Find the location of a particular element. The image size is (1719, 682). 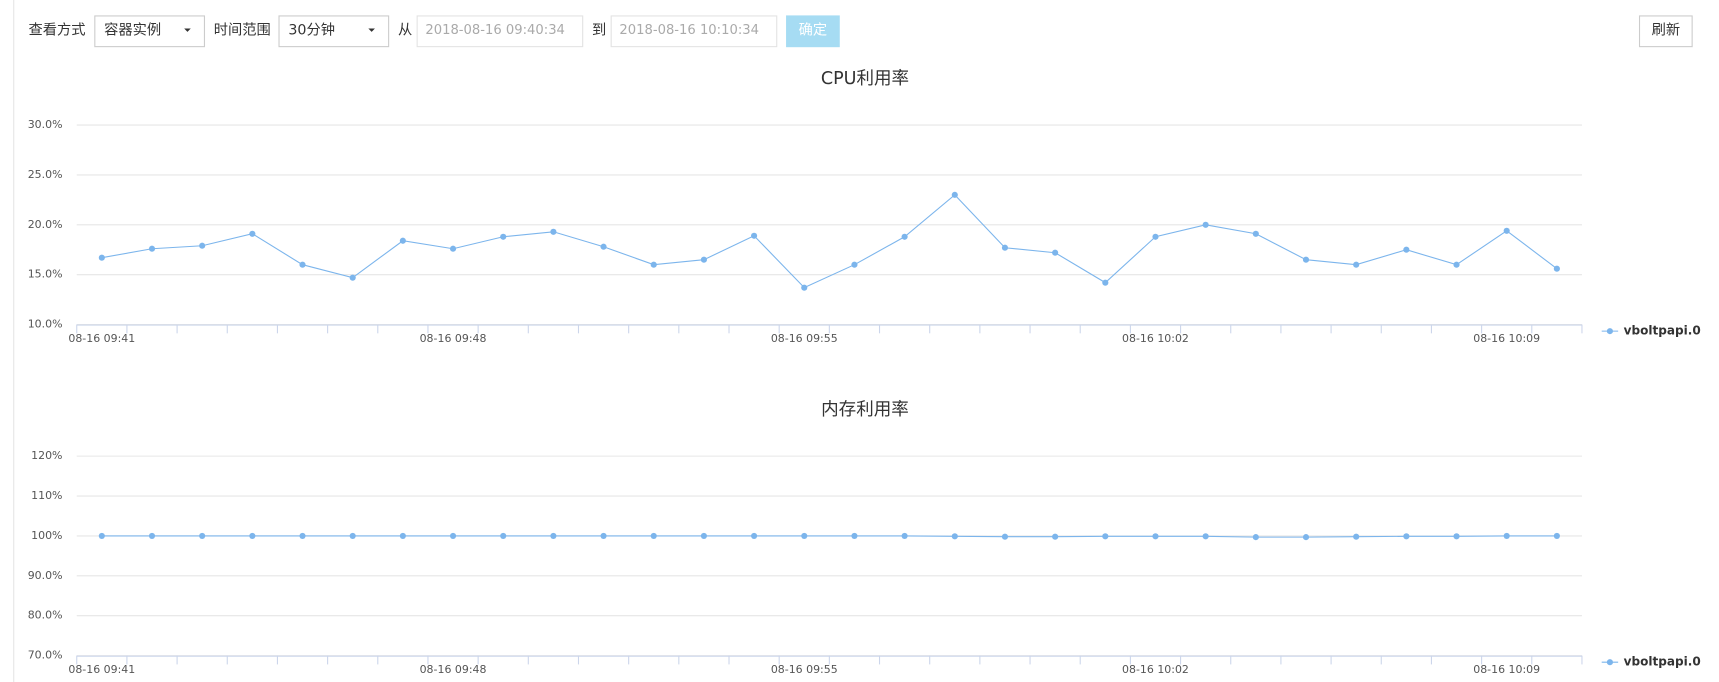

chart-title: CPU利用率 is located at coordinates (865, 79).